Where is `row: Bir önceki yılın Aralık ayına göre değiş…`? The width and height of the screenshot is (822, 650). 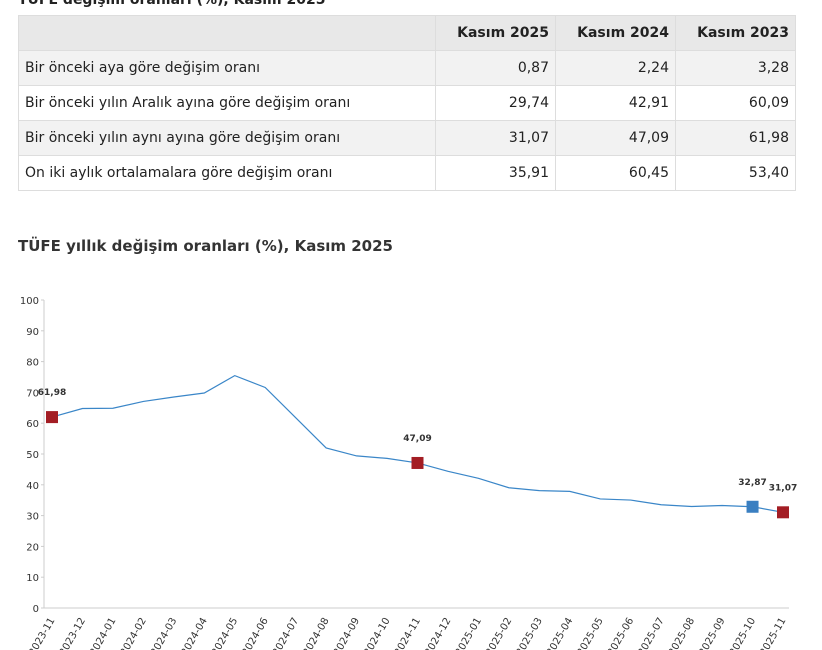 row: Bir önceki yılın Aralık ayına göre değiş… is located at coordinates (407, 103).